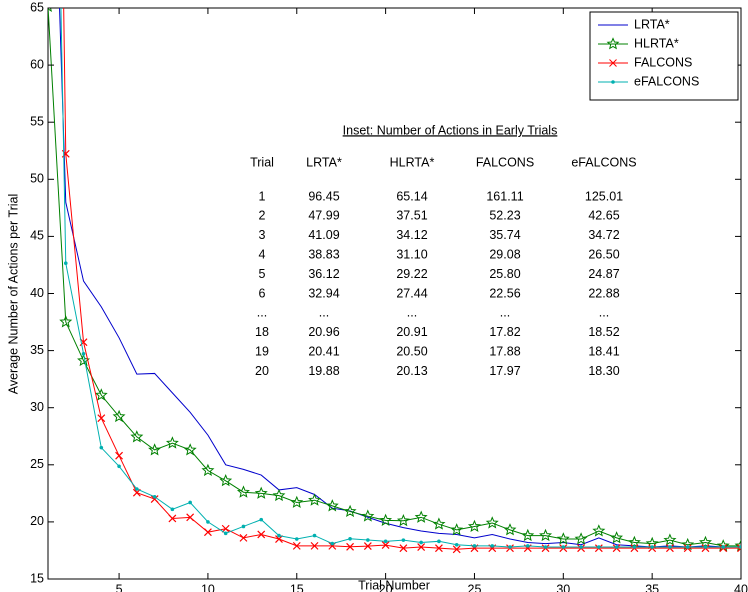  What do you see at coordinates (37, 7) in the screenshot?
I see `y-tick-label: 65` at bounding box center [37, 7].